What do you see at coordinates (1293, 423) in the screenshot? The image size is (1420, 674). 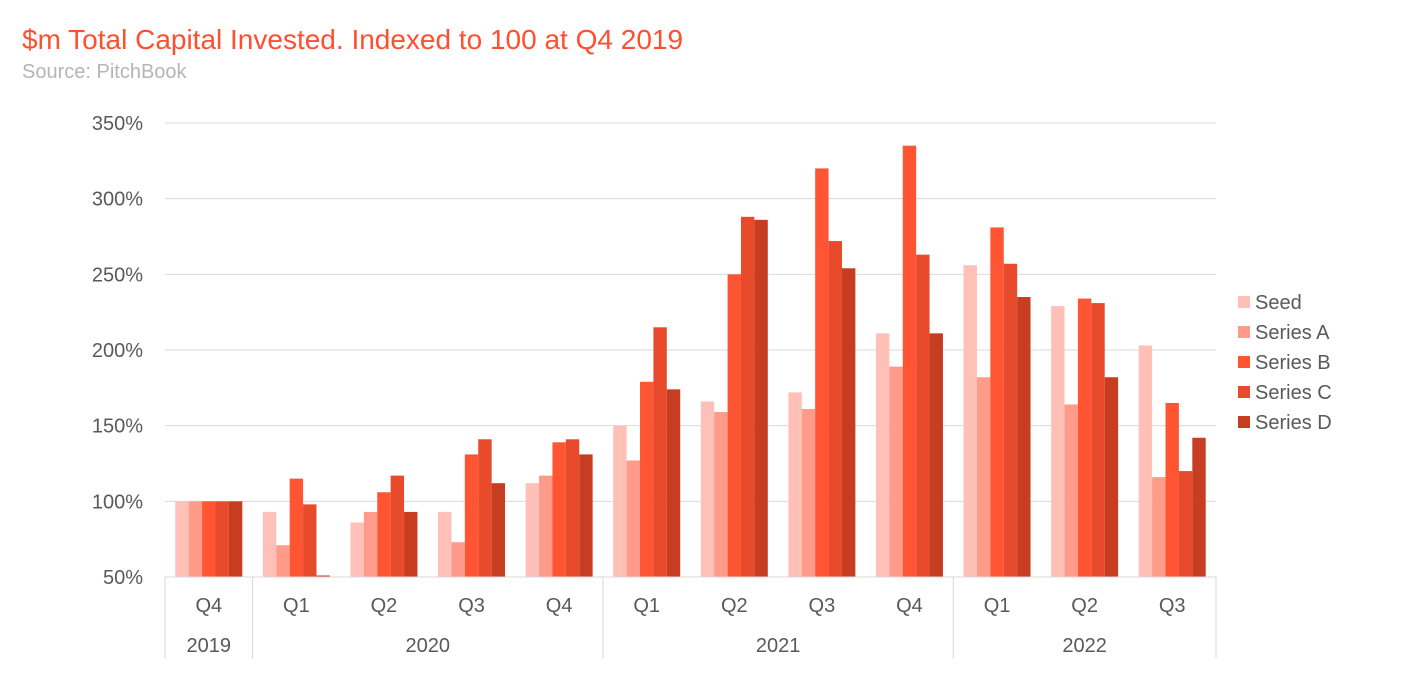 I see `legend-label: Series D` at bounding box center [1293, 423].